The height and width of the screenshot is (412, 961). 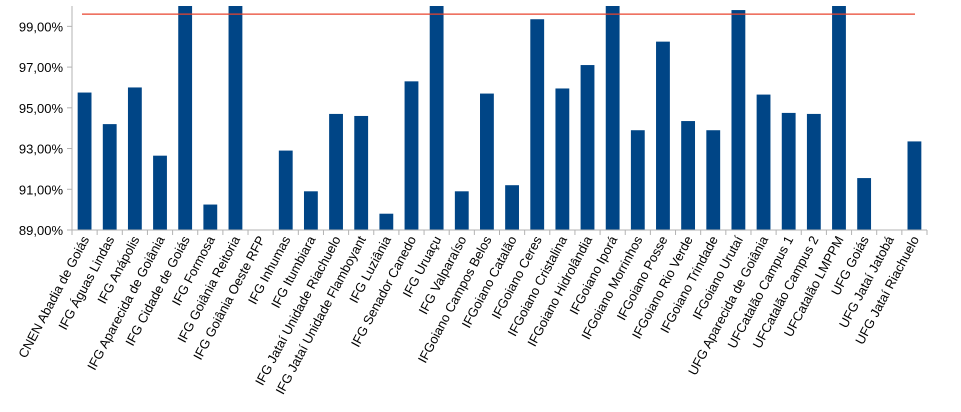 I want to click on y-tick-label: 91,00%, so click(x=41, y=189).